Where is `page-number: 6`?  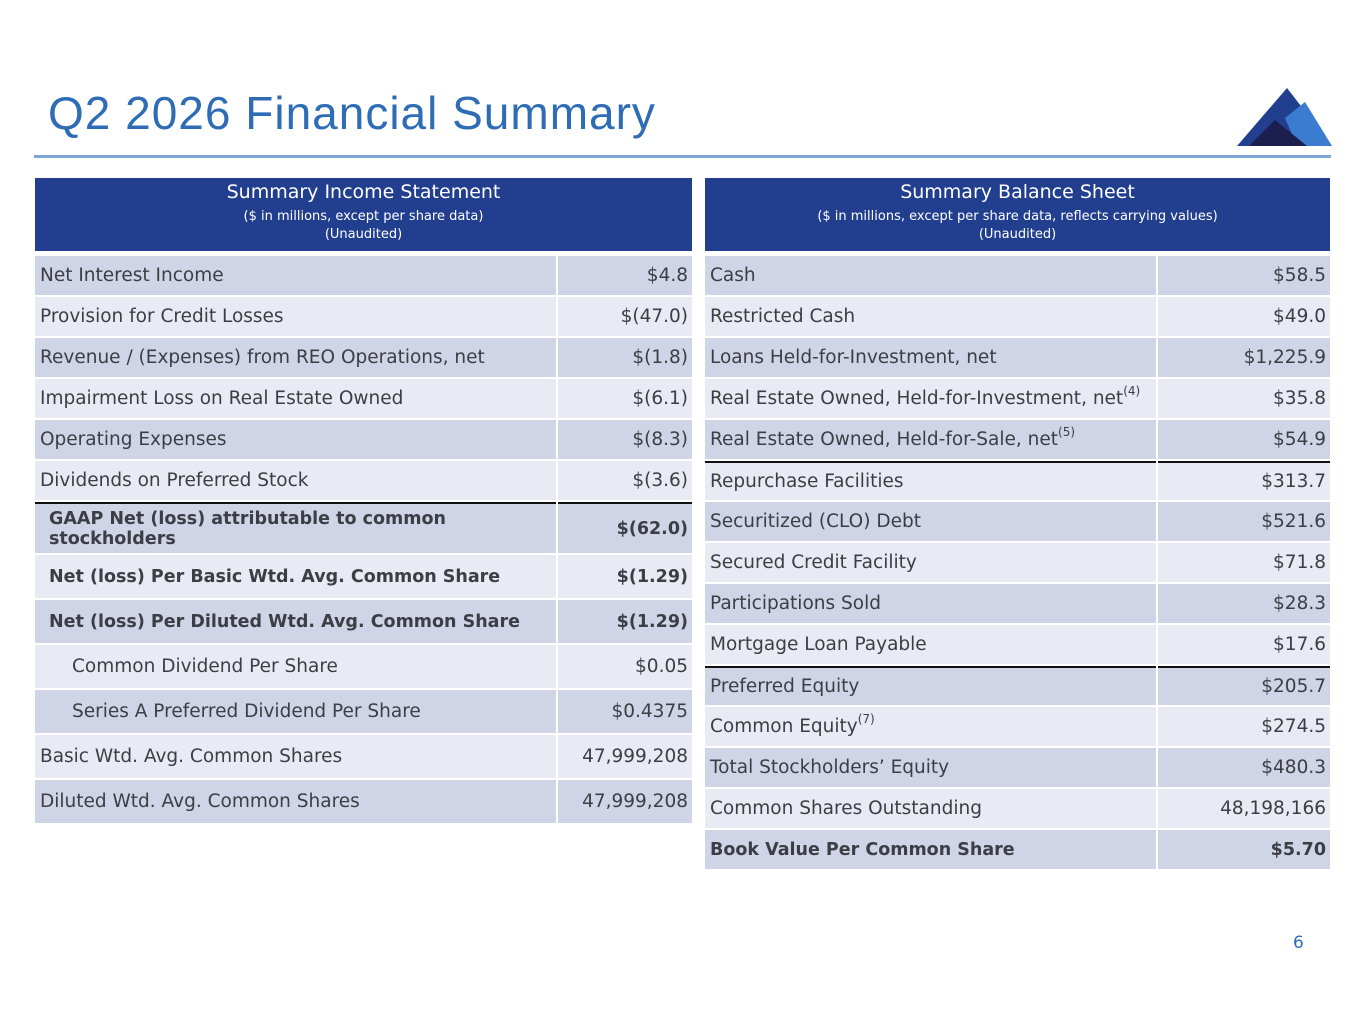
page-number: 6 is located at coordinates (1298, 943).